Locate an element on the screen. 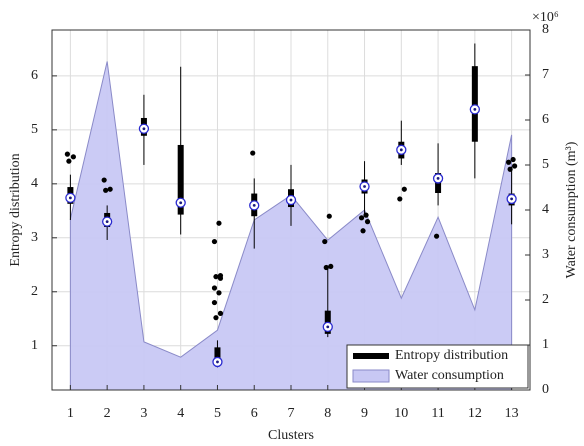 The width and height of the screenshot is (584, 446). y2-tick-label: 0 is located at coordinates (545, 389).